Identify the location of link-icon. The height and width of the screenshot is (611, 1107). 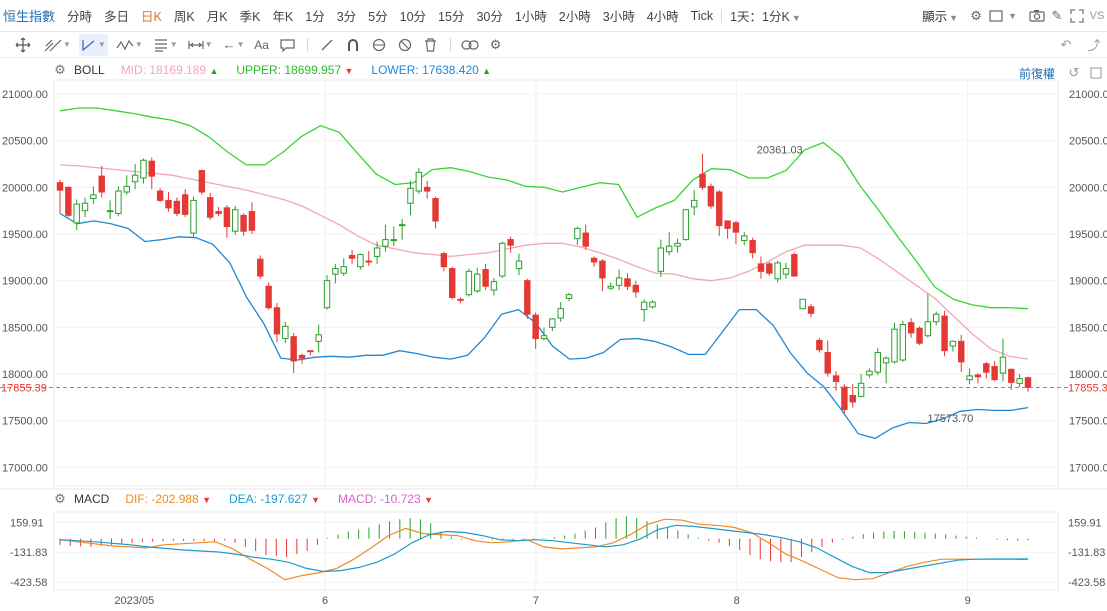
(470, 45).